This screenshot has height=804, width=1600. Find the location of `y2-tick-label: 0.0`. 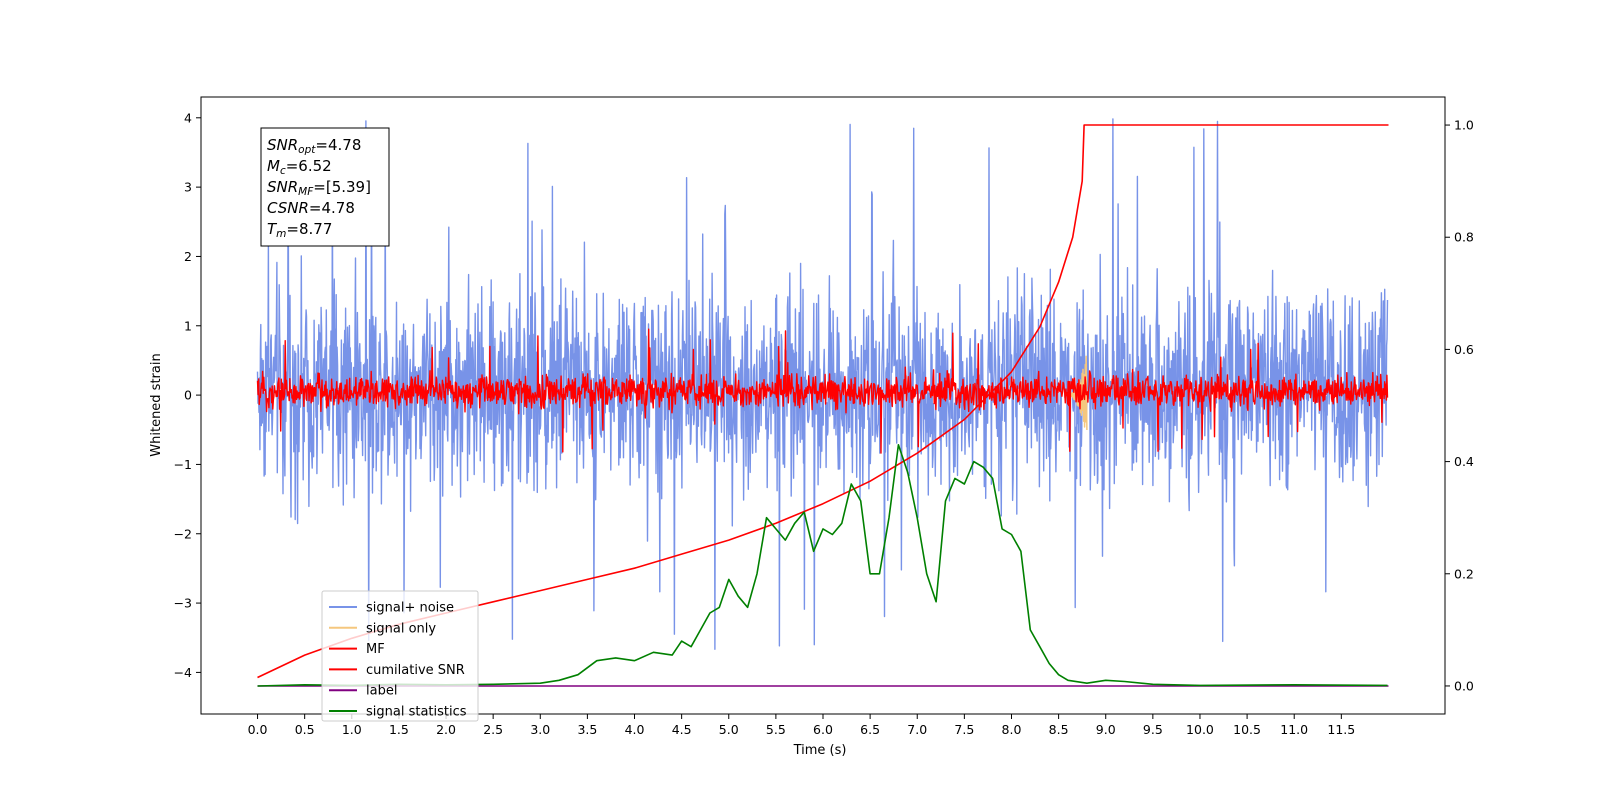

y2-tick-label: 0.0 is located at coordinates (1464, 685).